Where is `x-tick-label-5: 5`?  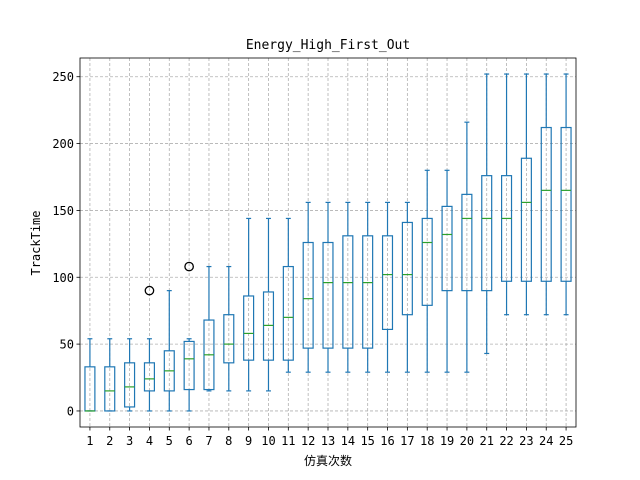 x-tick-label-5: 5 is located at coordinates (169, 441).